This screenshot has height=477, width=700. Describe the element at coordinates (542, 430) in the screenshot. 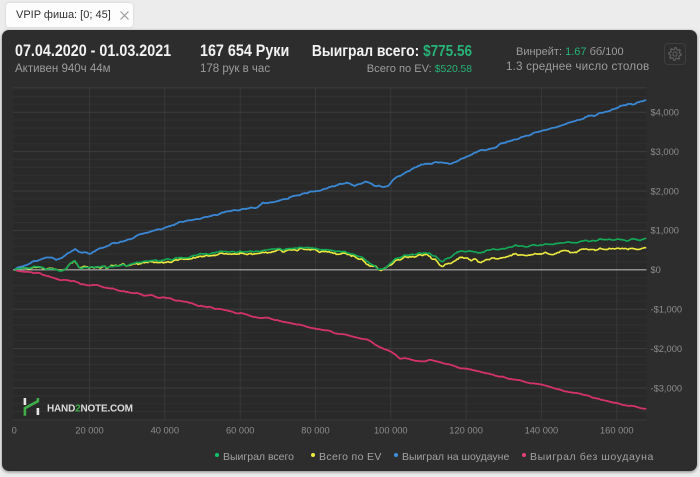

I see `svg-text: 140 000` at that location.